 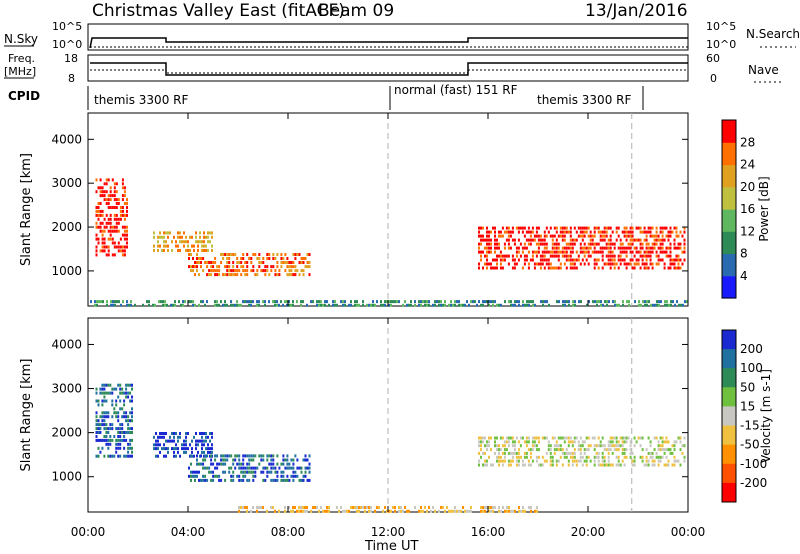 I want to click on y-tick-label: 4000, so click(x=66, y=139).